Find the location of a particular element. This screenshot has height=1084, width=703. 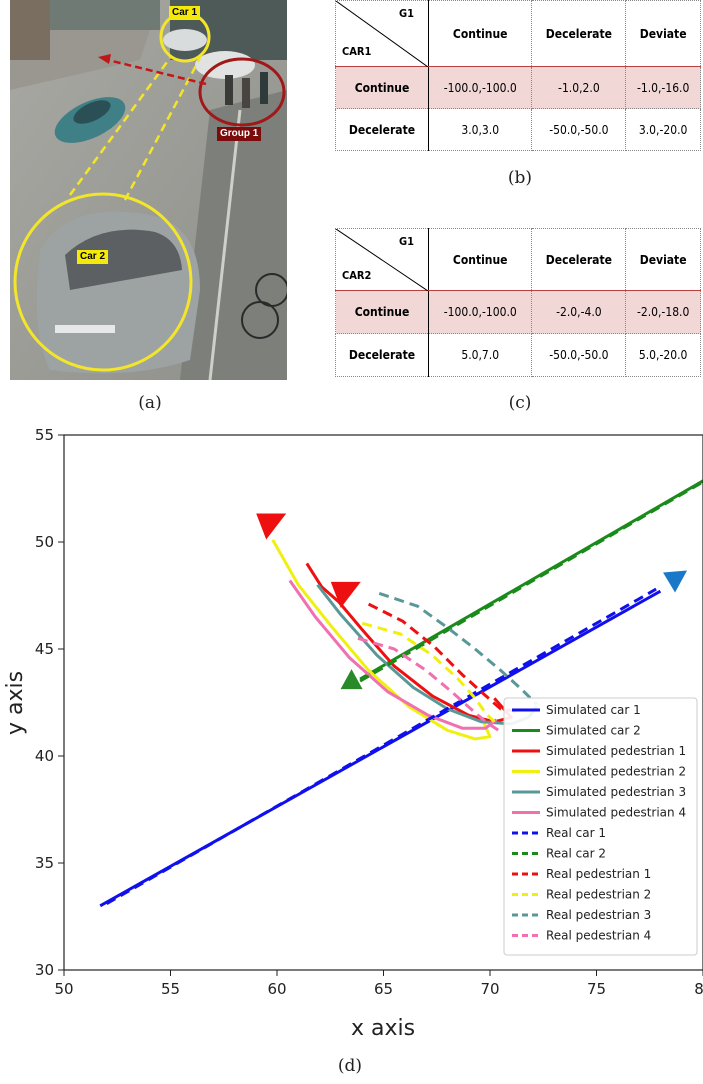

car-path-line-right is located at coordinates (162, 129).